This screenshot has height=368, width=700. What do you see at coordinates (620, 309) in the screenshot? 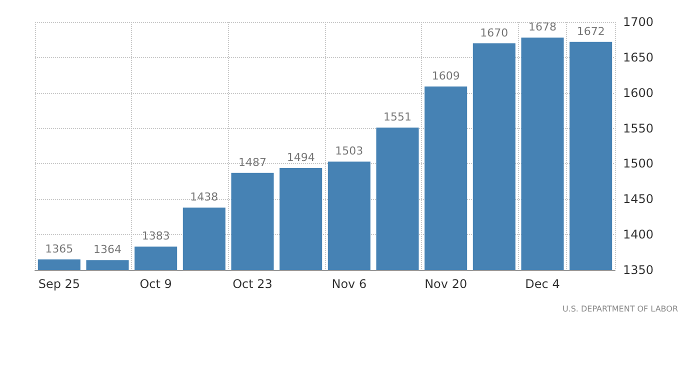
I see `text: U.S. DEPARTMENT OF LABOR` at bounding box center [620, 309].